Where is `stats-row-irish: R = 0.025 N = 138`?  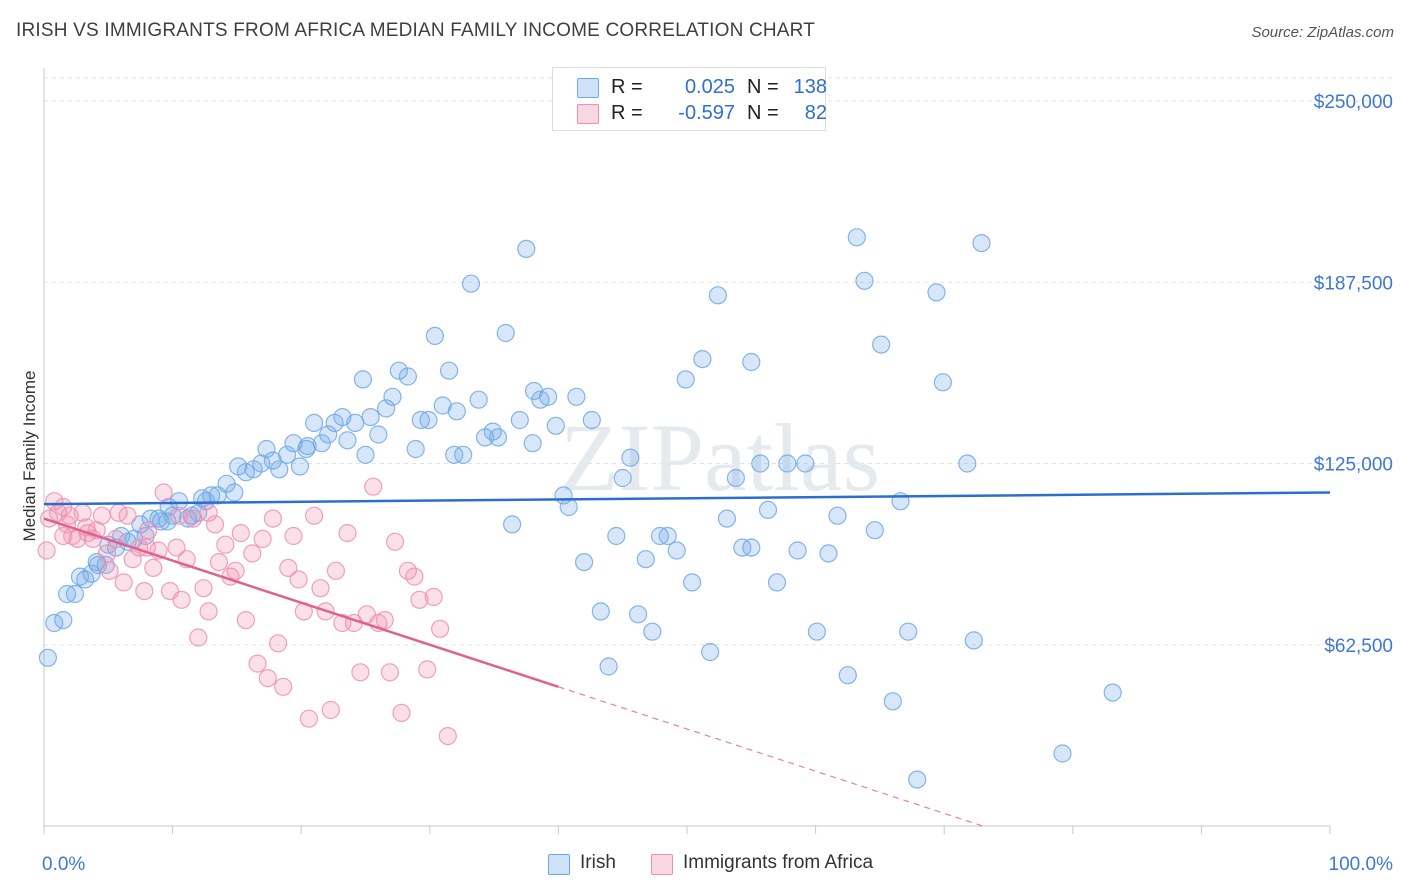
stats-row-irish: R = 0.025 N = 138 is located at coordinates (702, 87).